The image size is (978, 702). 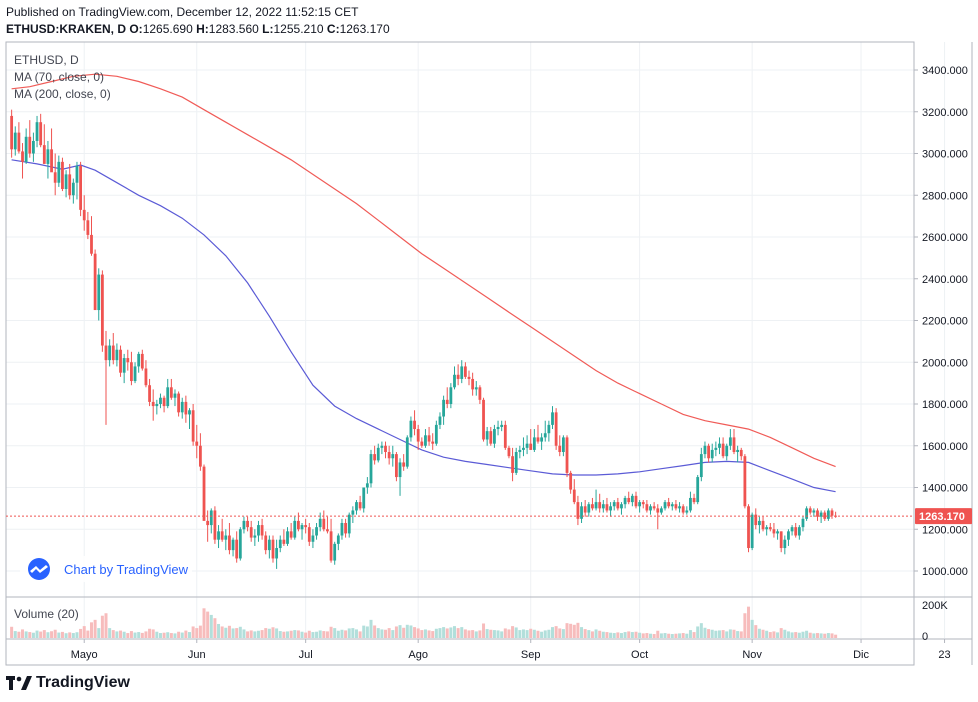 What do you see at coordinates (945, 530) in the screenshot?
I see `y-tick-label: 1200.000` at bounding box center [945, 530].